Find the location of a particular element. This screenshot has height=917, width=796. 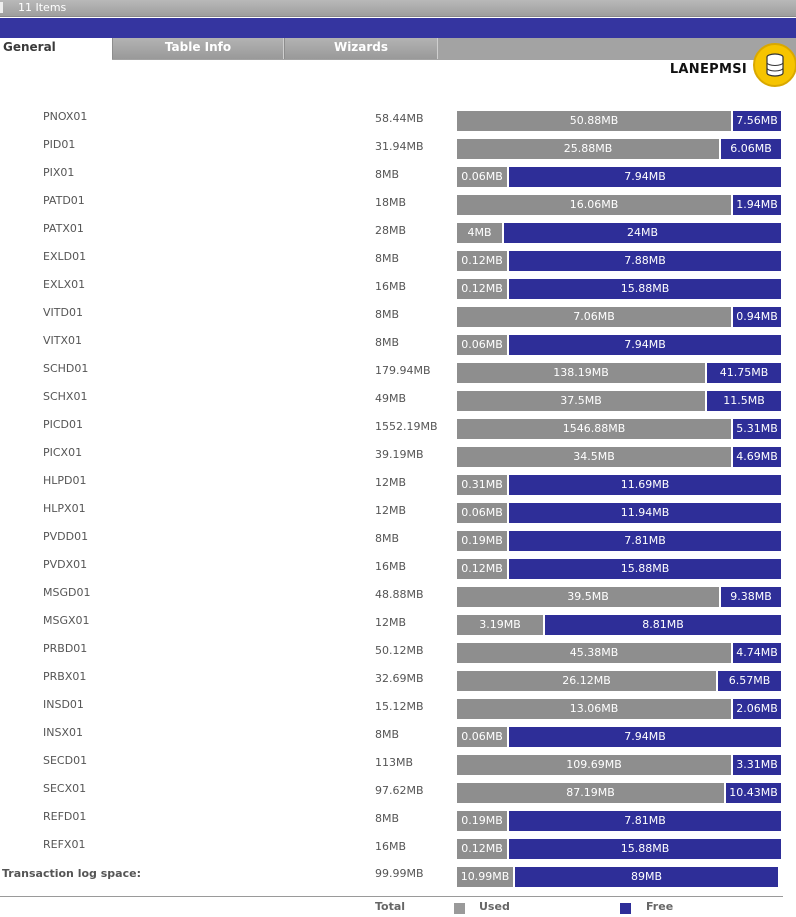

usage-bar: 37.5MB 11.5MB is located at coordinates (619, 401).